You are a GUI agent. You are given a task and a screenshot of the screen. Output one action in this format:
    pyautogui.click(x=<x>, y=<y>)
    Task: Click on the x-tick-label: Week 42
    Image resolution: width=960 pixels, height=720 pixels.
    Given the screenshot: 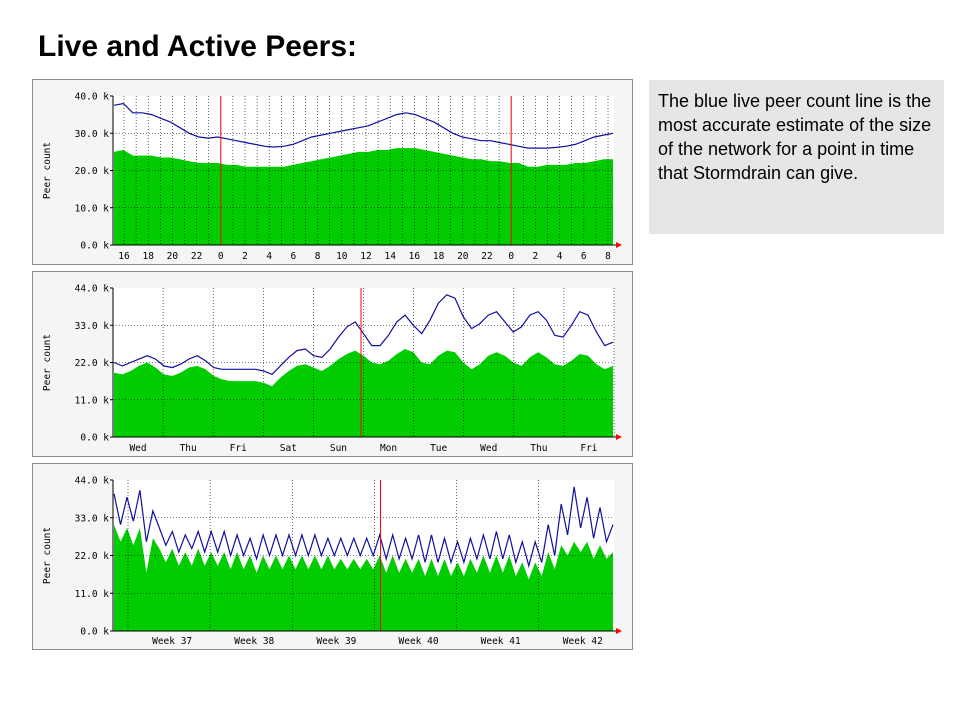 What is the action you would take?
    pyautogui.click(x=583, y=641)
    